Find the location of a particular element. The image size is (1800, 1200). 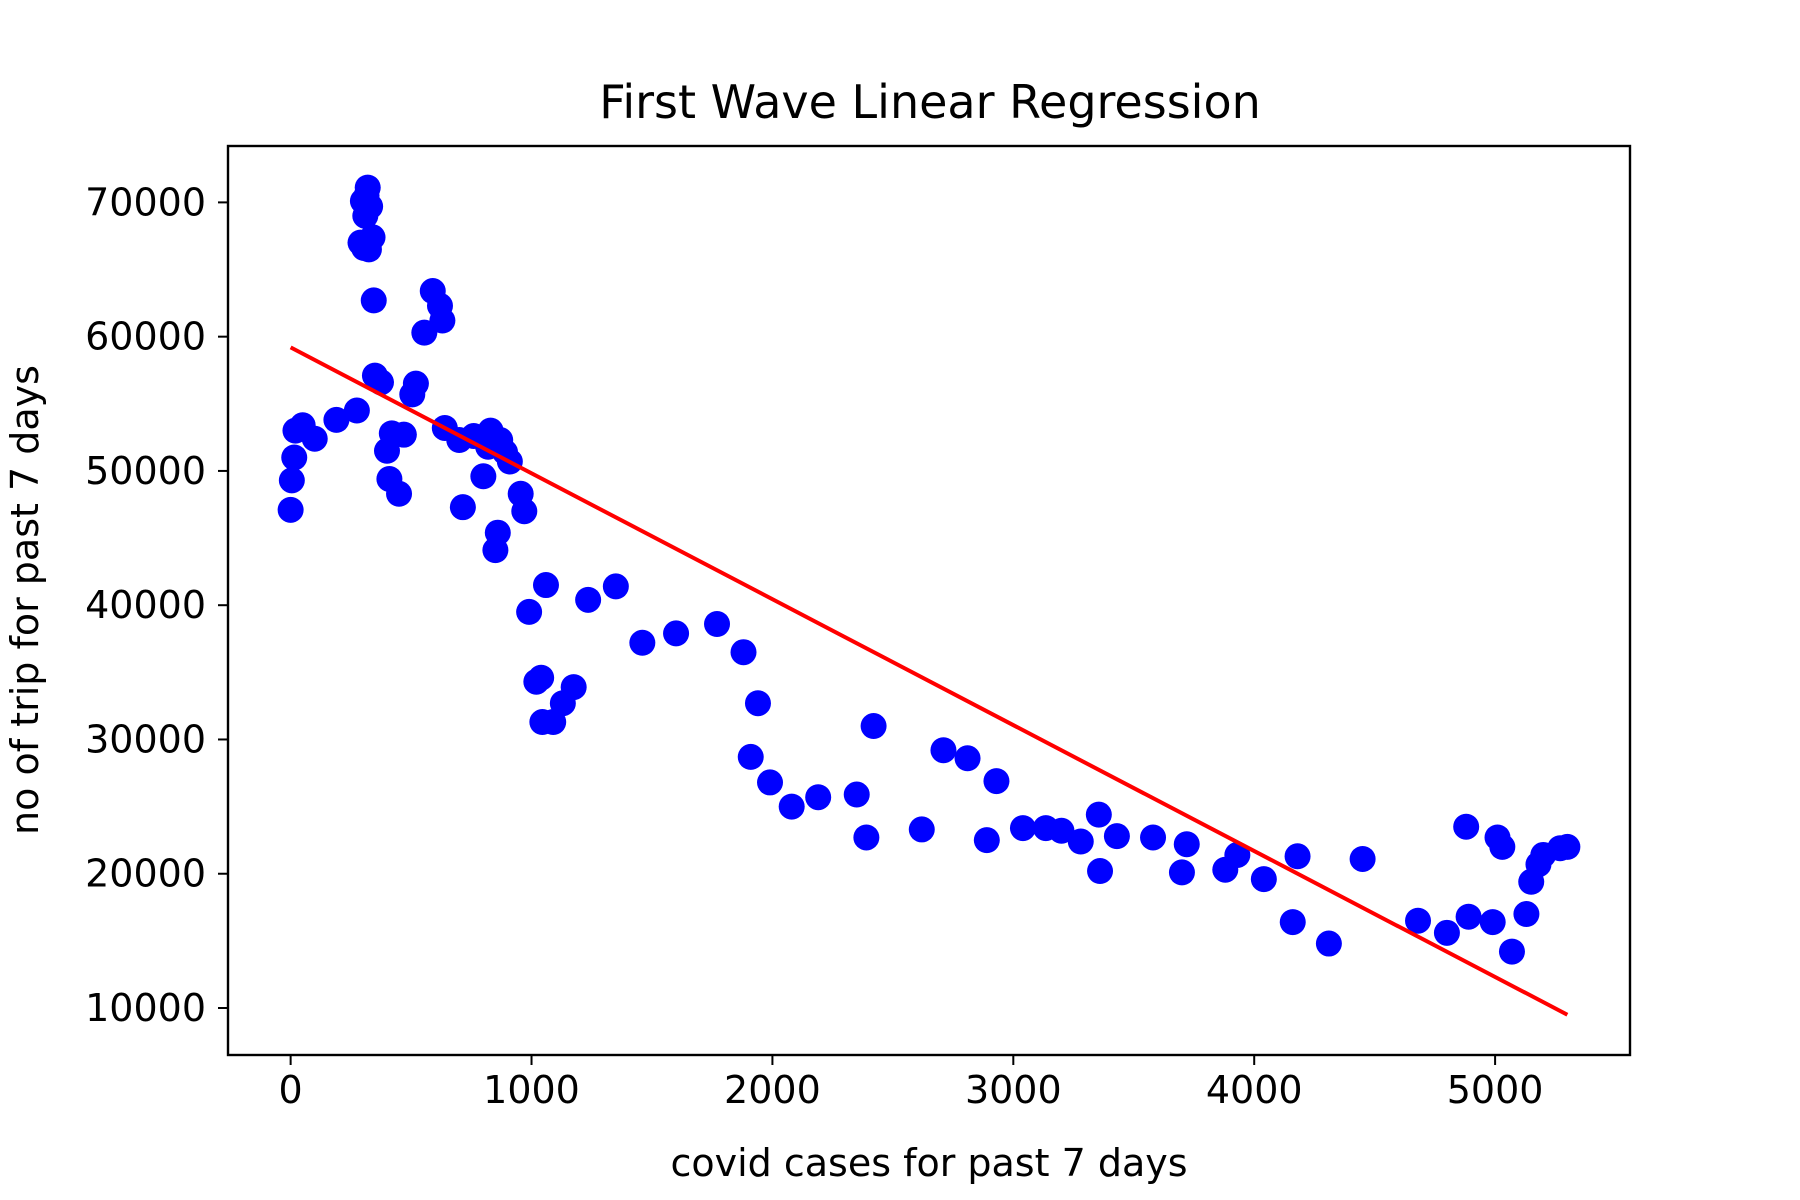

y-axis-label: no of trip for past 7 days is located at coordinates (25, 600).